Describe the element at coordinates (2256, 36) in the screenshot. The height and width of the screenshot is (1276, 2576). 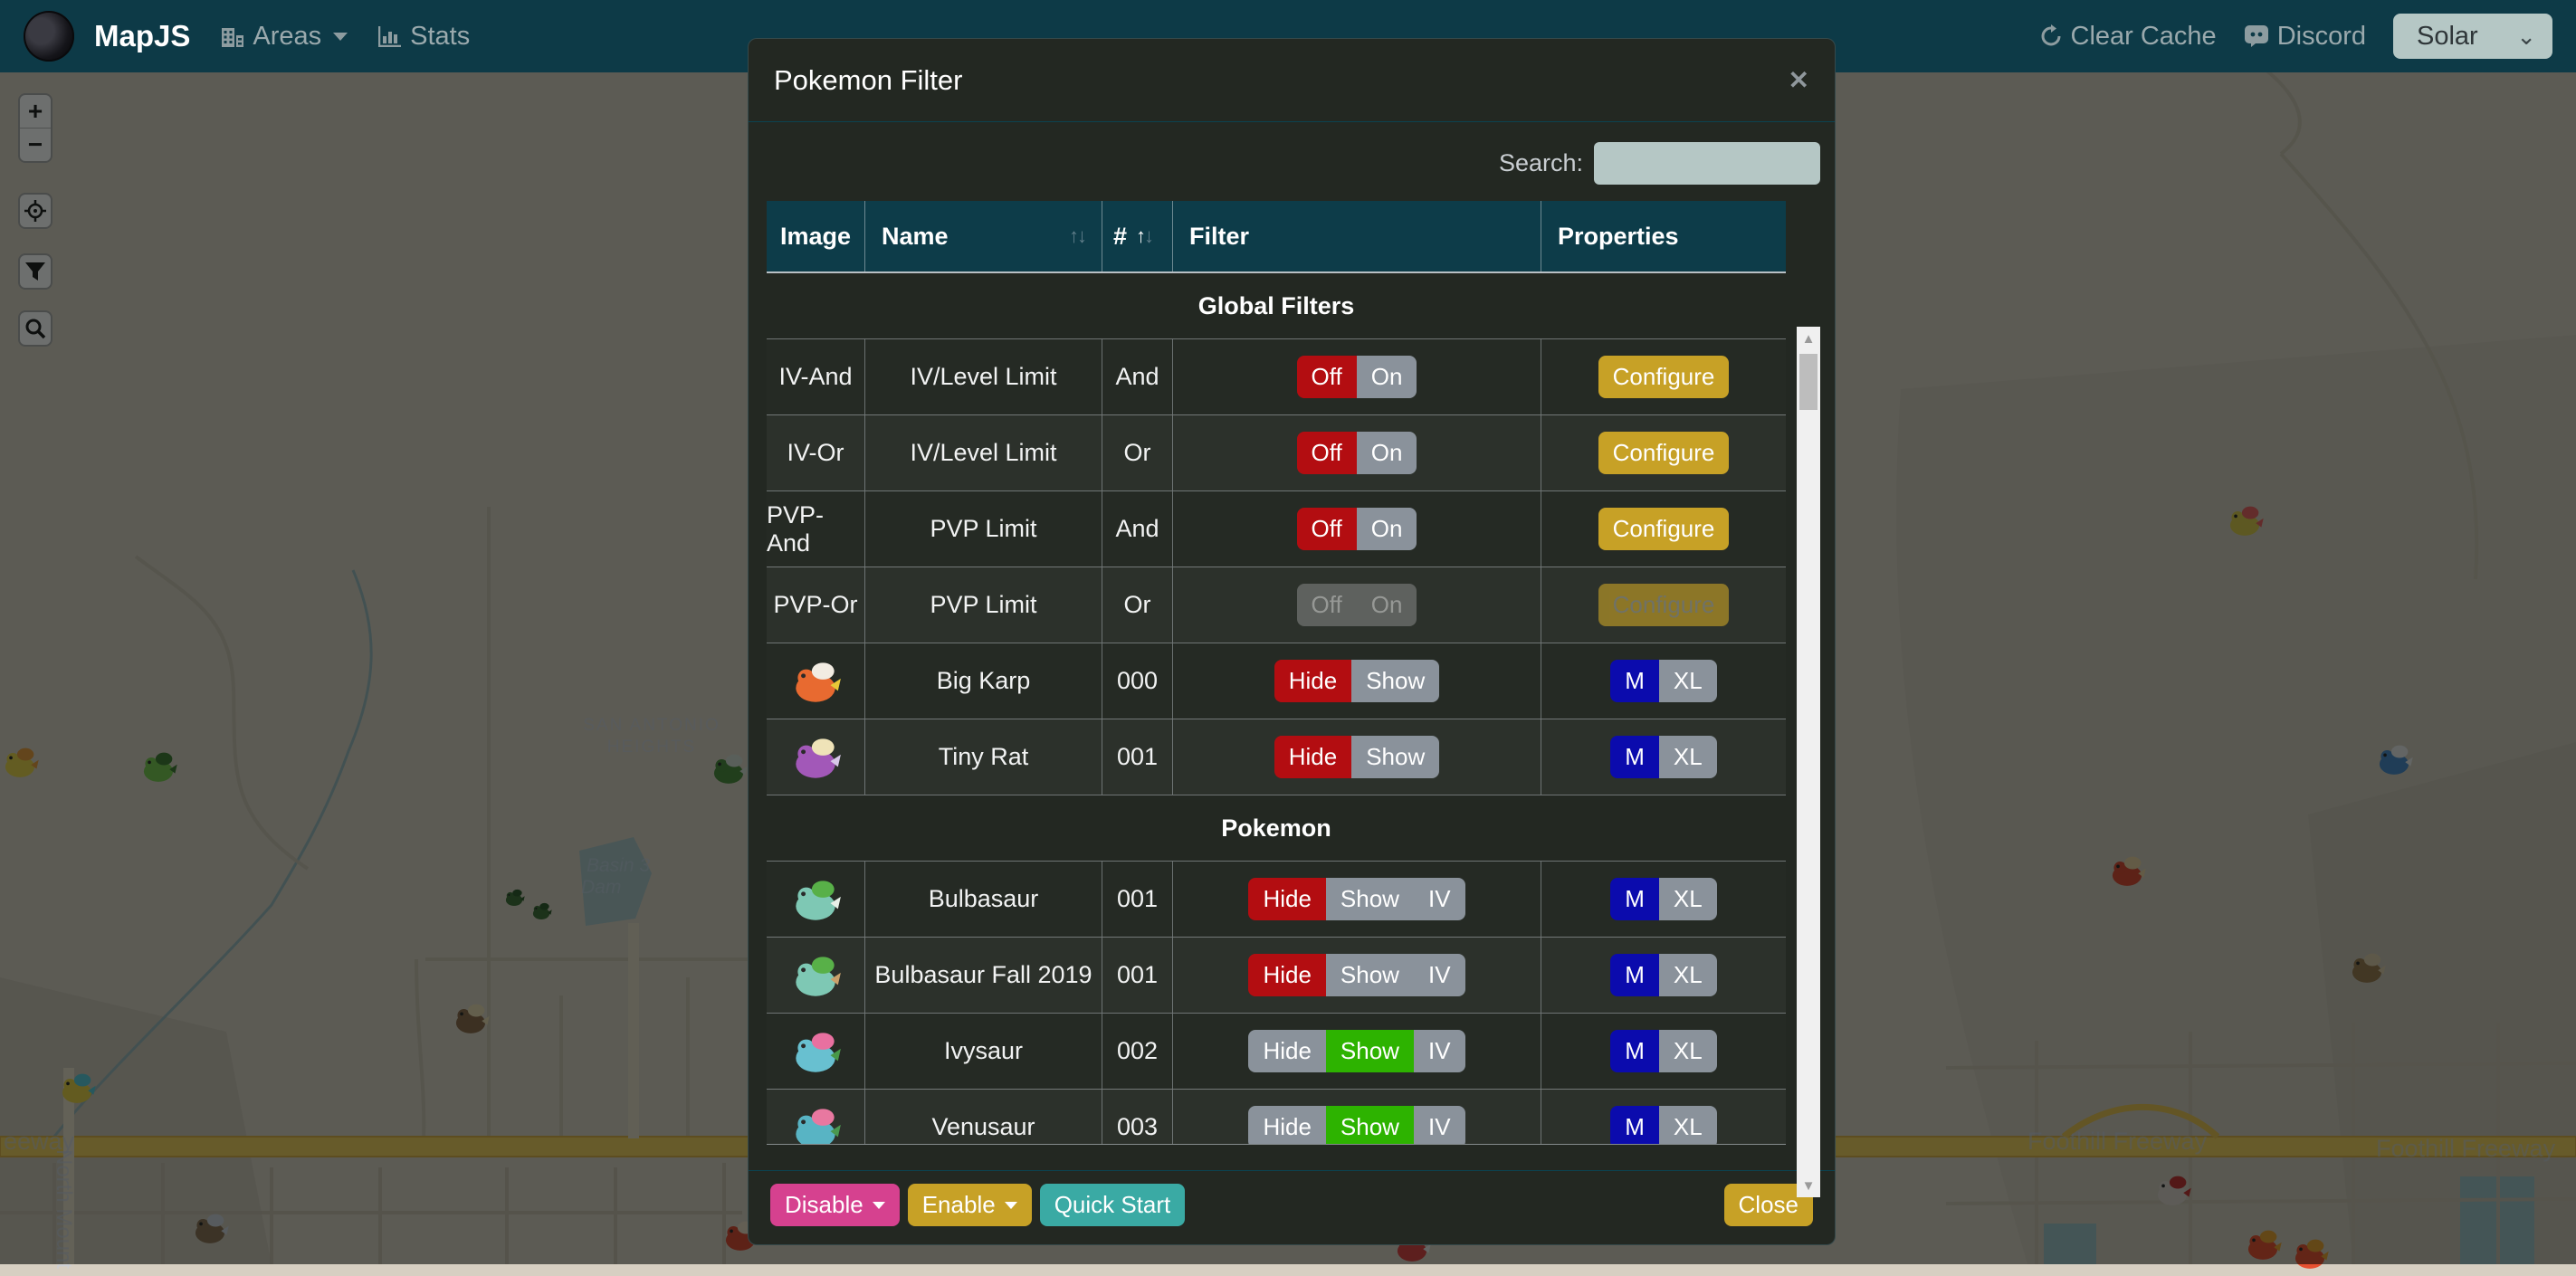
I see `discord-icon` at that location.